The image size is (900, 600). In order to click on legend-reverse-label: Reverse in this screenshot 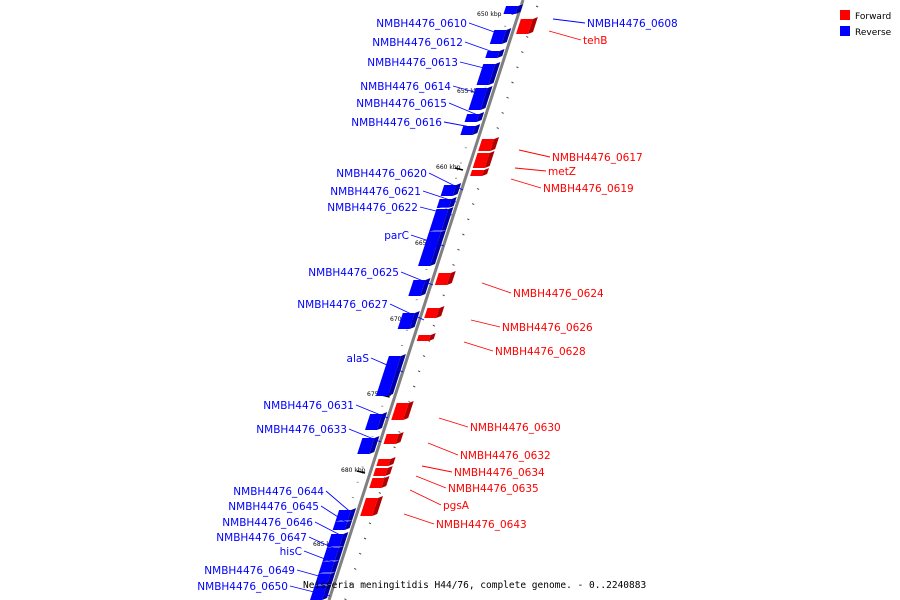, I will do `click(873, 33)`.